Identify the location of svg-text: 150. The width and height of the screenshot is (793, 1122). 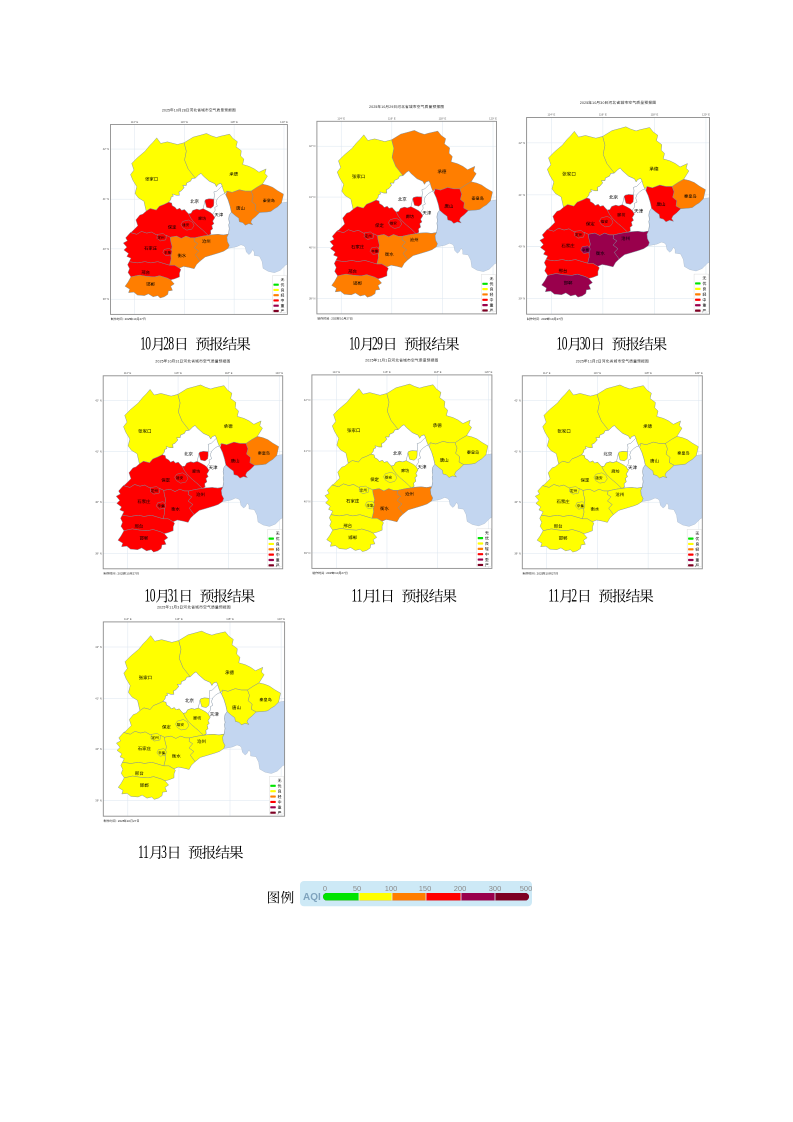
(425, 888).